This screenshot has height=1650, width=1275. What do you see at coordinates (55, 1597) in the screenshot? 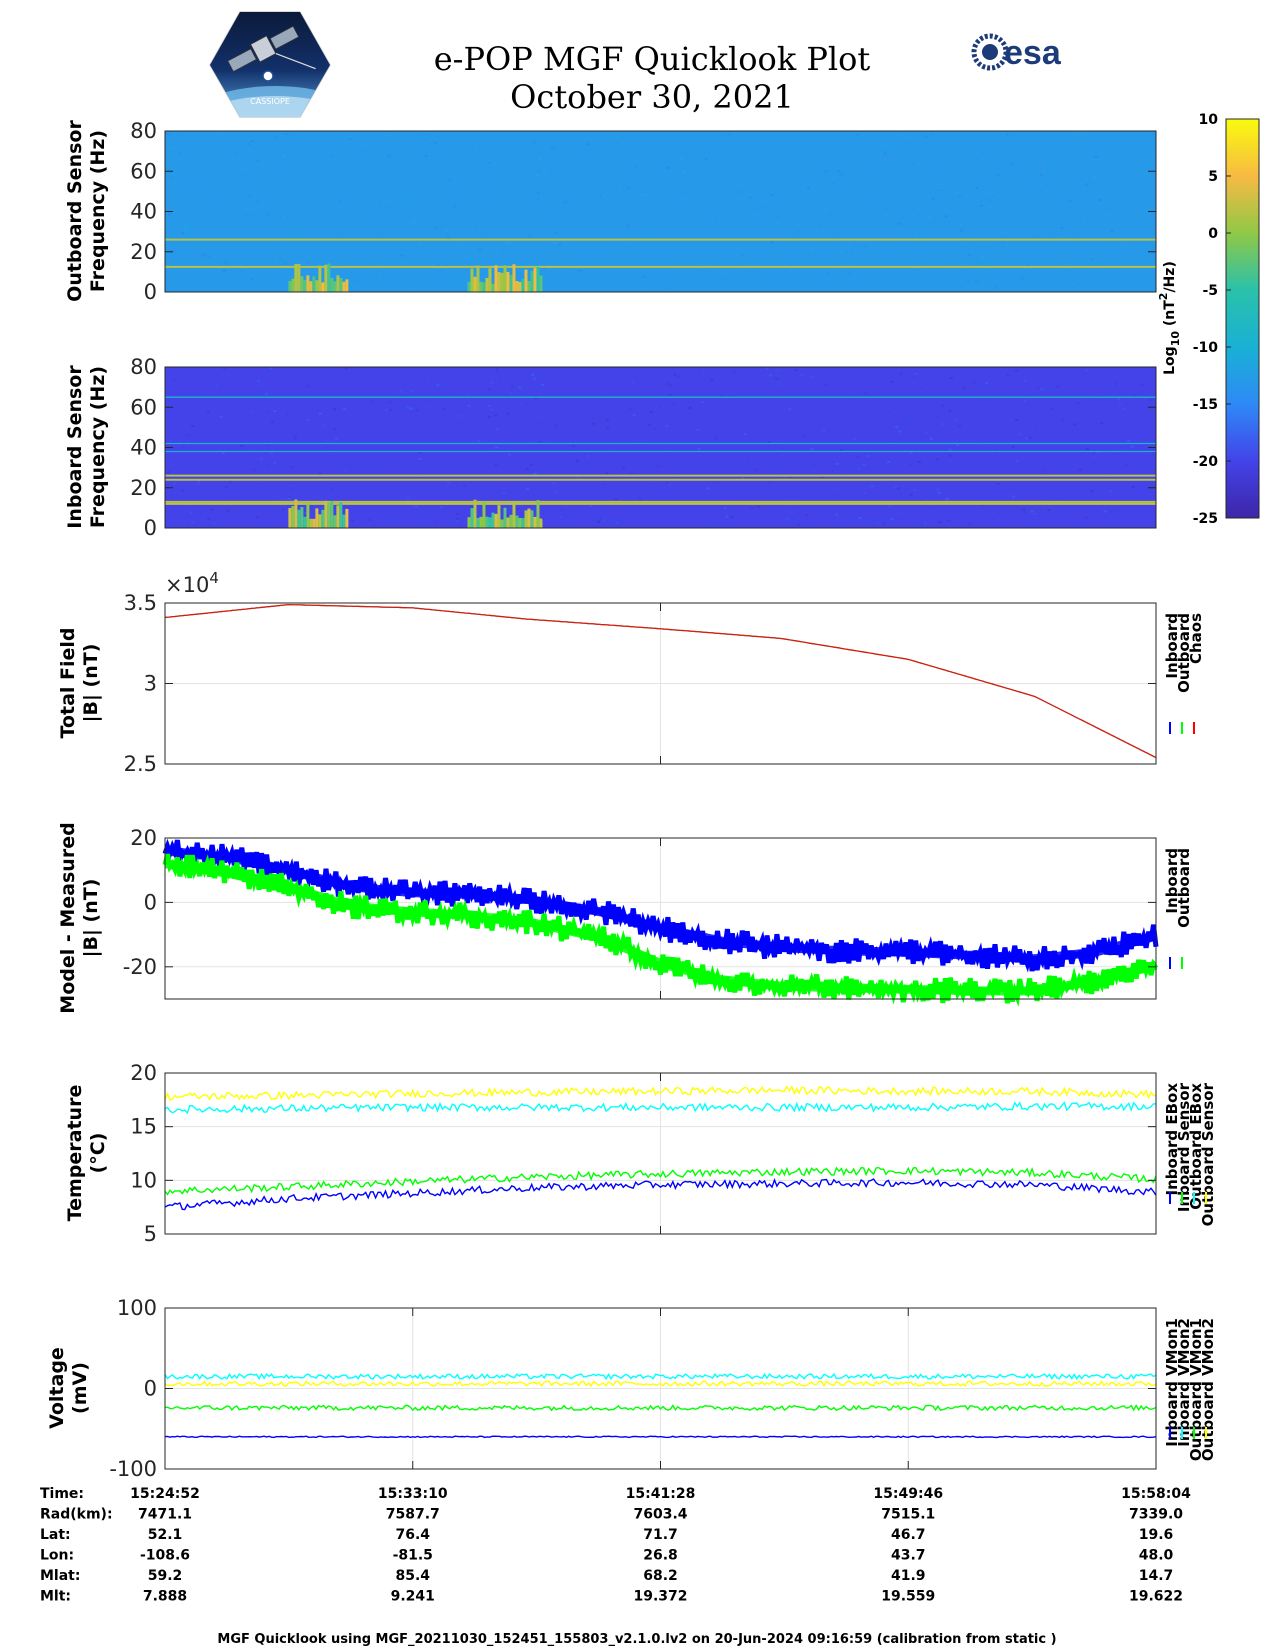
I see `ephemeris-row-label: Mlt:` at bounding box center [55, 1597].